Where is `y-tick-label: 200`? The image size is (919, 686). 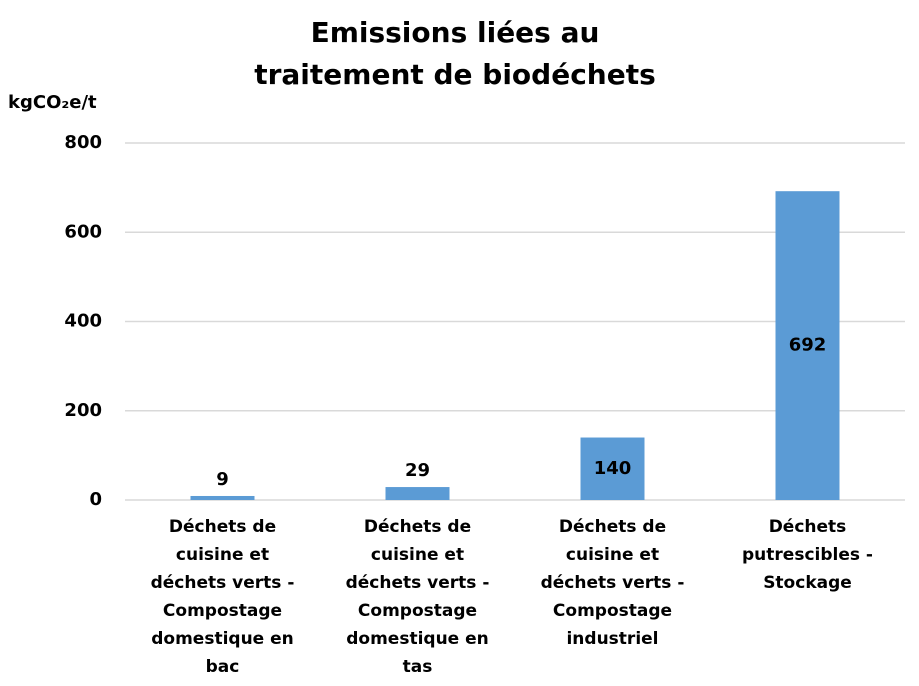
y-tick-label: 200 is located at coordinates (83, 410).